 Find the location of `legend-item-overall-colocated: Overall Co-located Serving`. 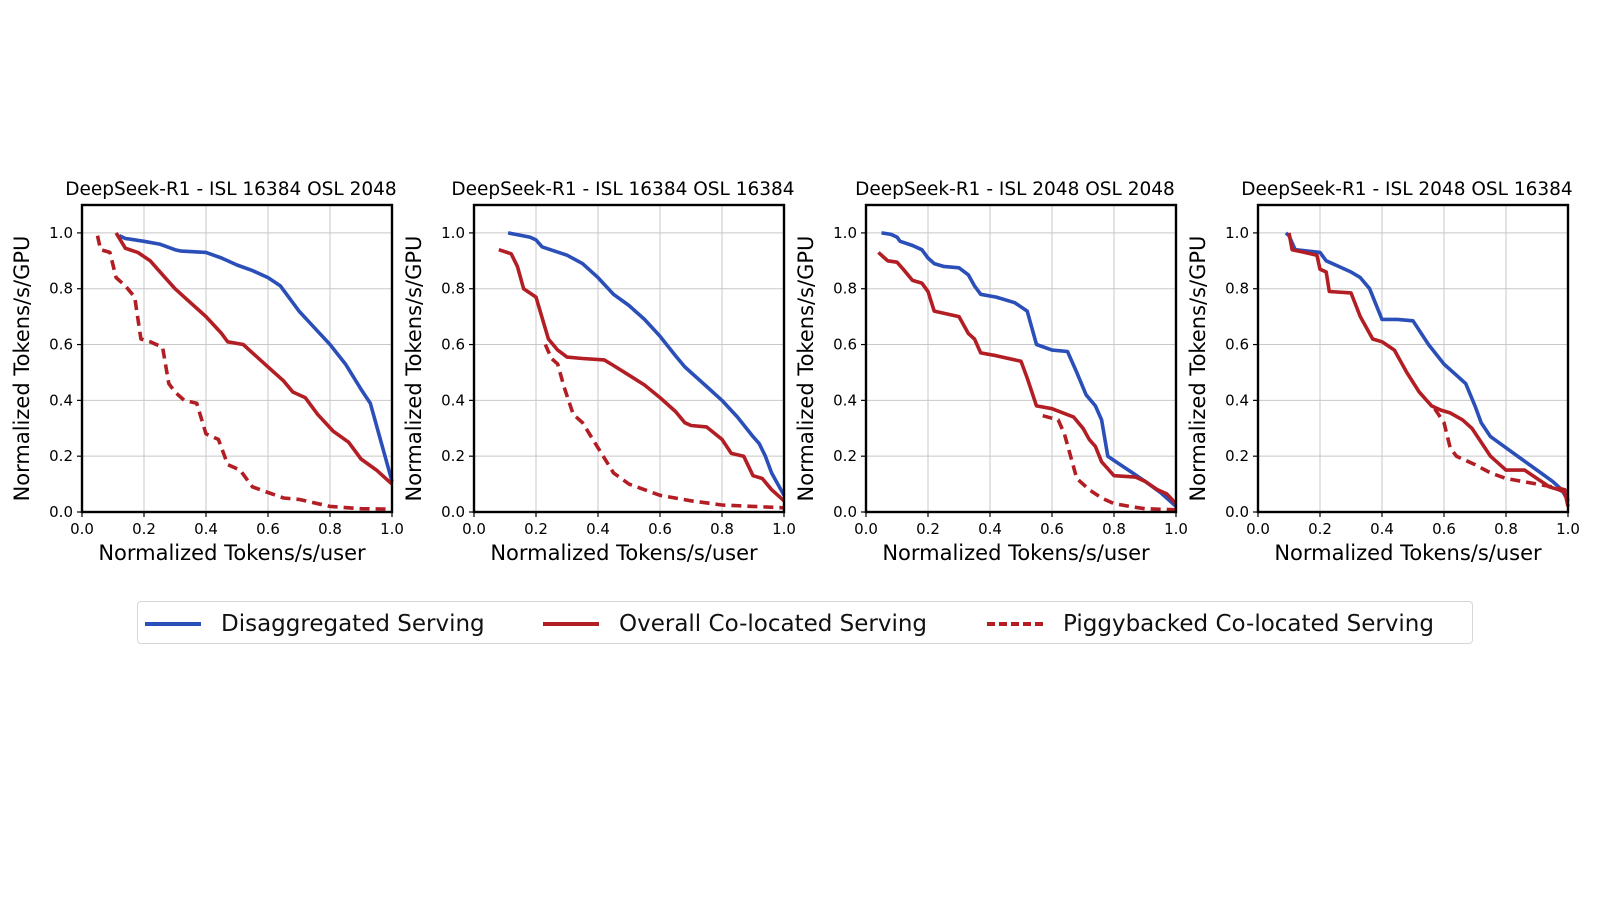

legend-item-overall-colocated: Overall Co-located Serving is located at coordinates (735, 623).